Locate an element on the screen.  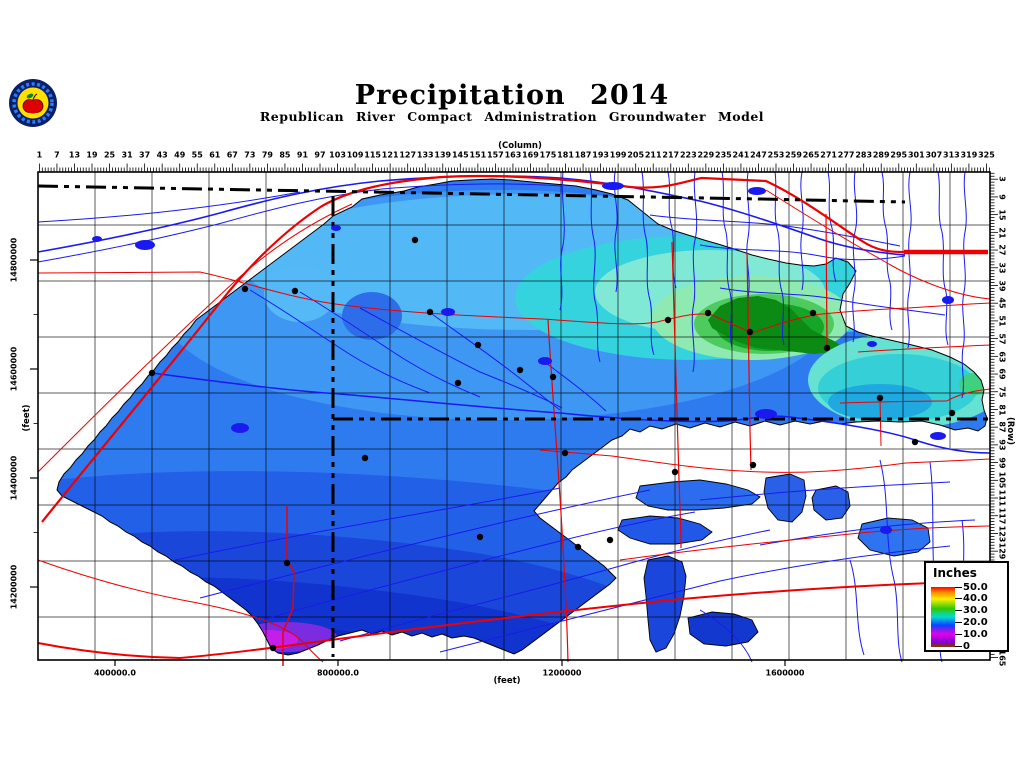
legend-color-ramp is located at coordinates (943, 617).